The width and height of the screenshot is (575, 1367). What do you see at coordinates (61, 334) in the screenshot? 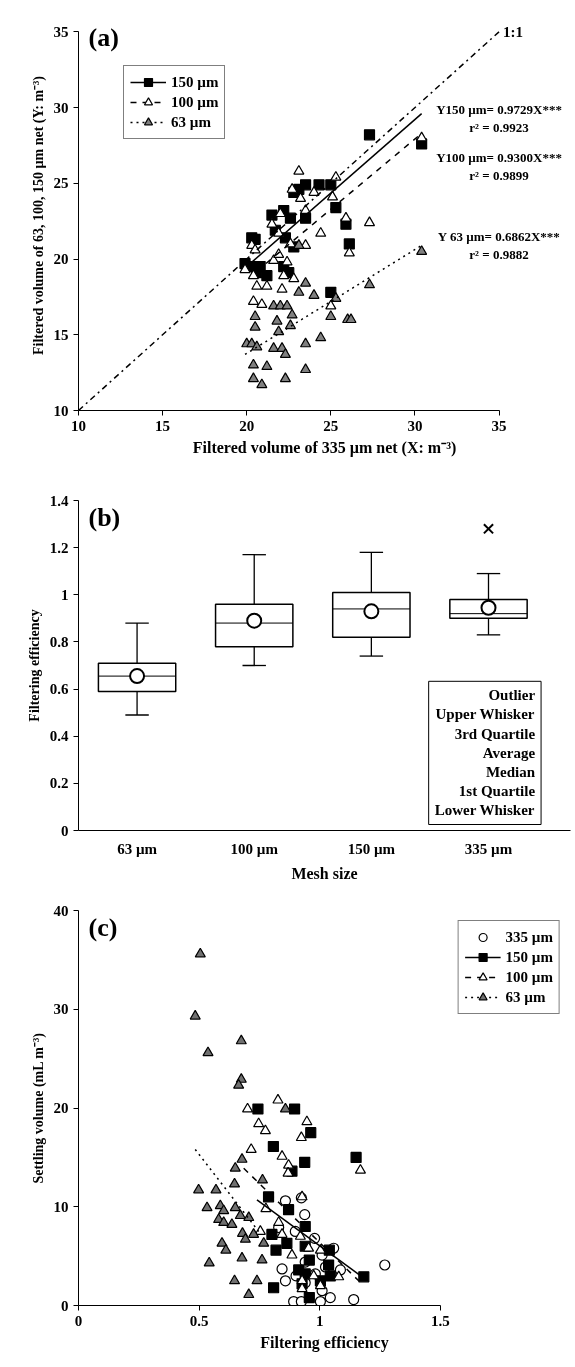
I see `y-tick-label: 15` at bounding box center [61, 334].